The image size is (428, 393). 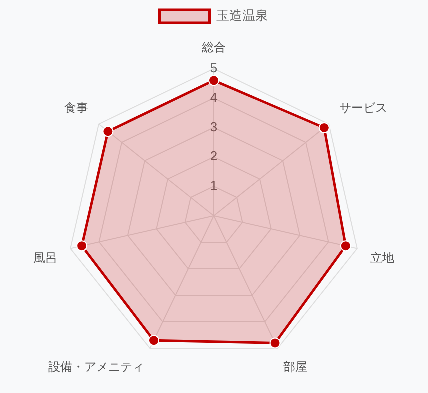 I want to click on spoke-label: 食事, so click(x=76, y=107).